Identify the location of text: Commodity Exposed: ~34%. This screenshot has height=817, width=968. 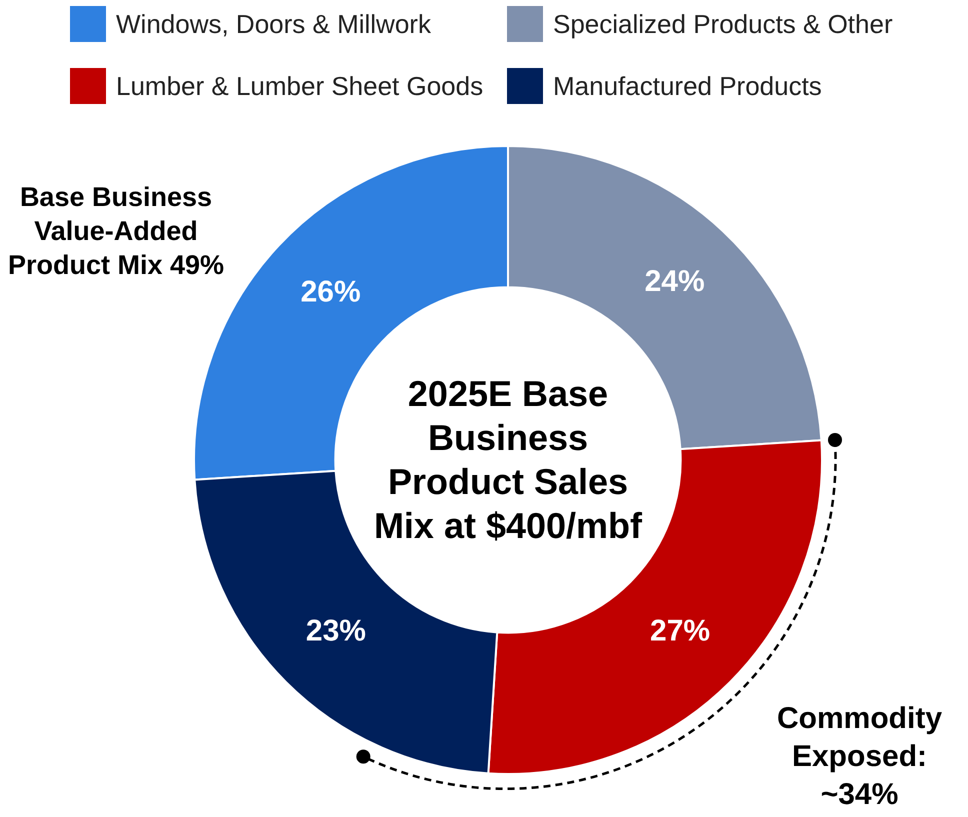
(859, 757).